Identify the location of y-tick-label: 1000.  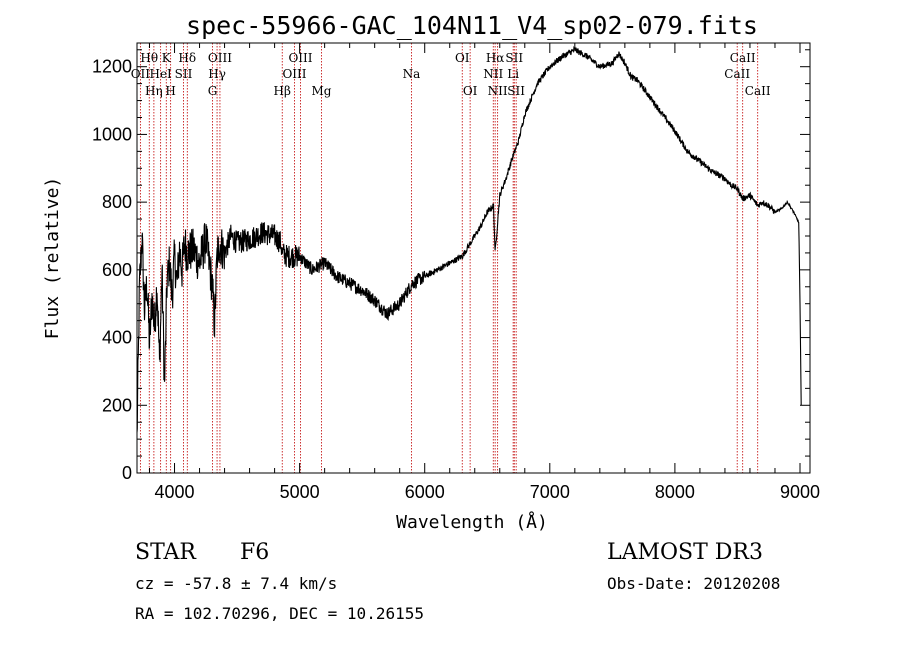
(112, 134).